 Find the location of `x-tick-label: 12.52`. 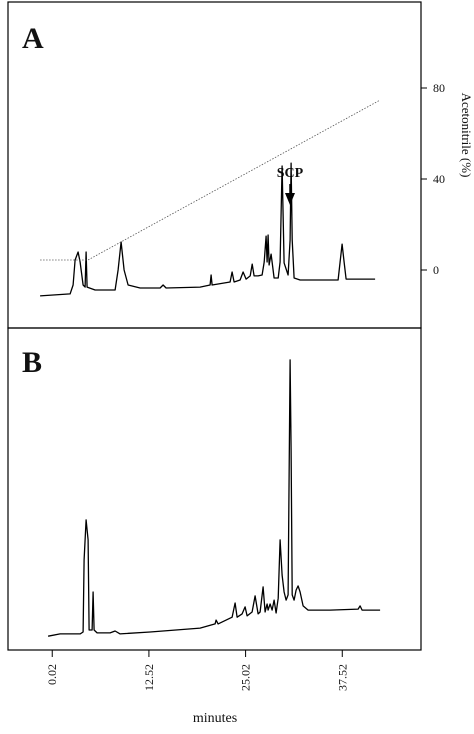

x-tick-label: 12.52 is located at coordinates (149, 677).